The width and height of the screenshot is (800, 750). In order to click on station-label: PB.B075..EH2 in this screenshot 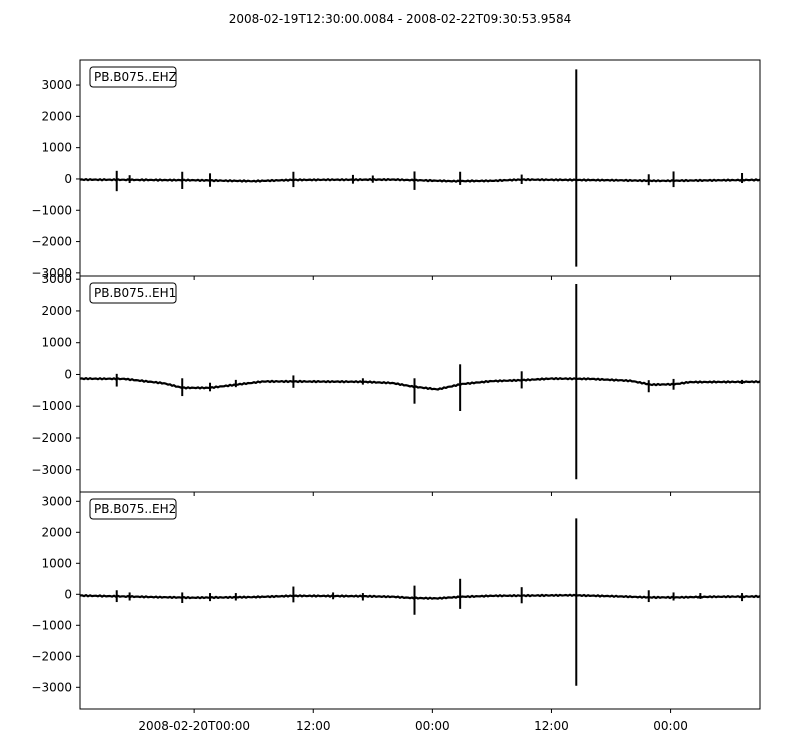, I will do `click(135, 509)`.